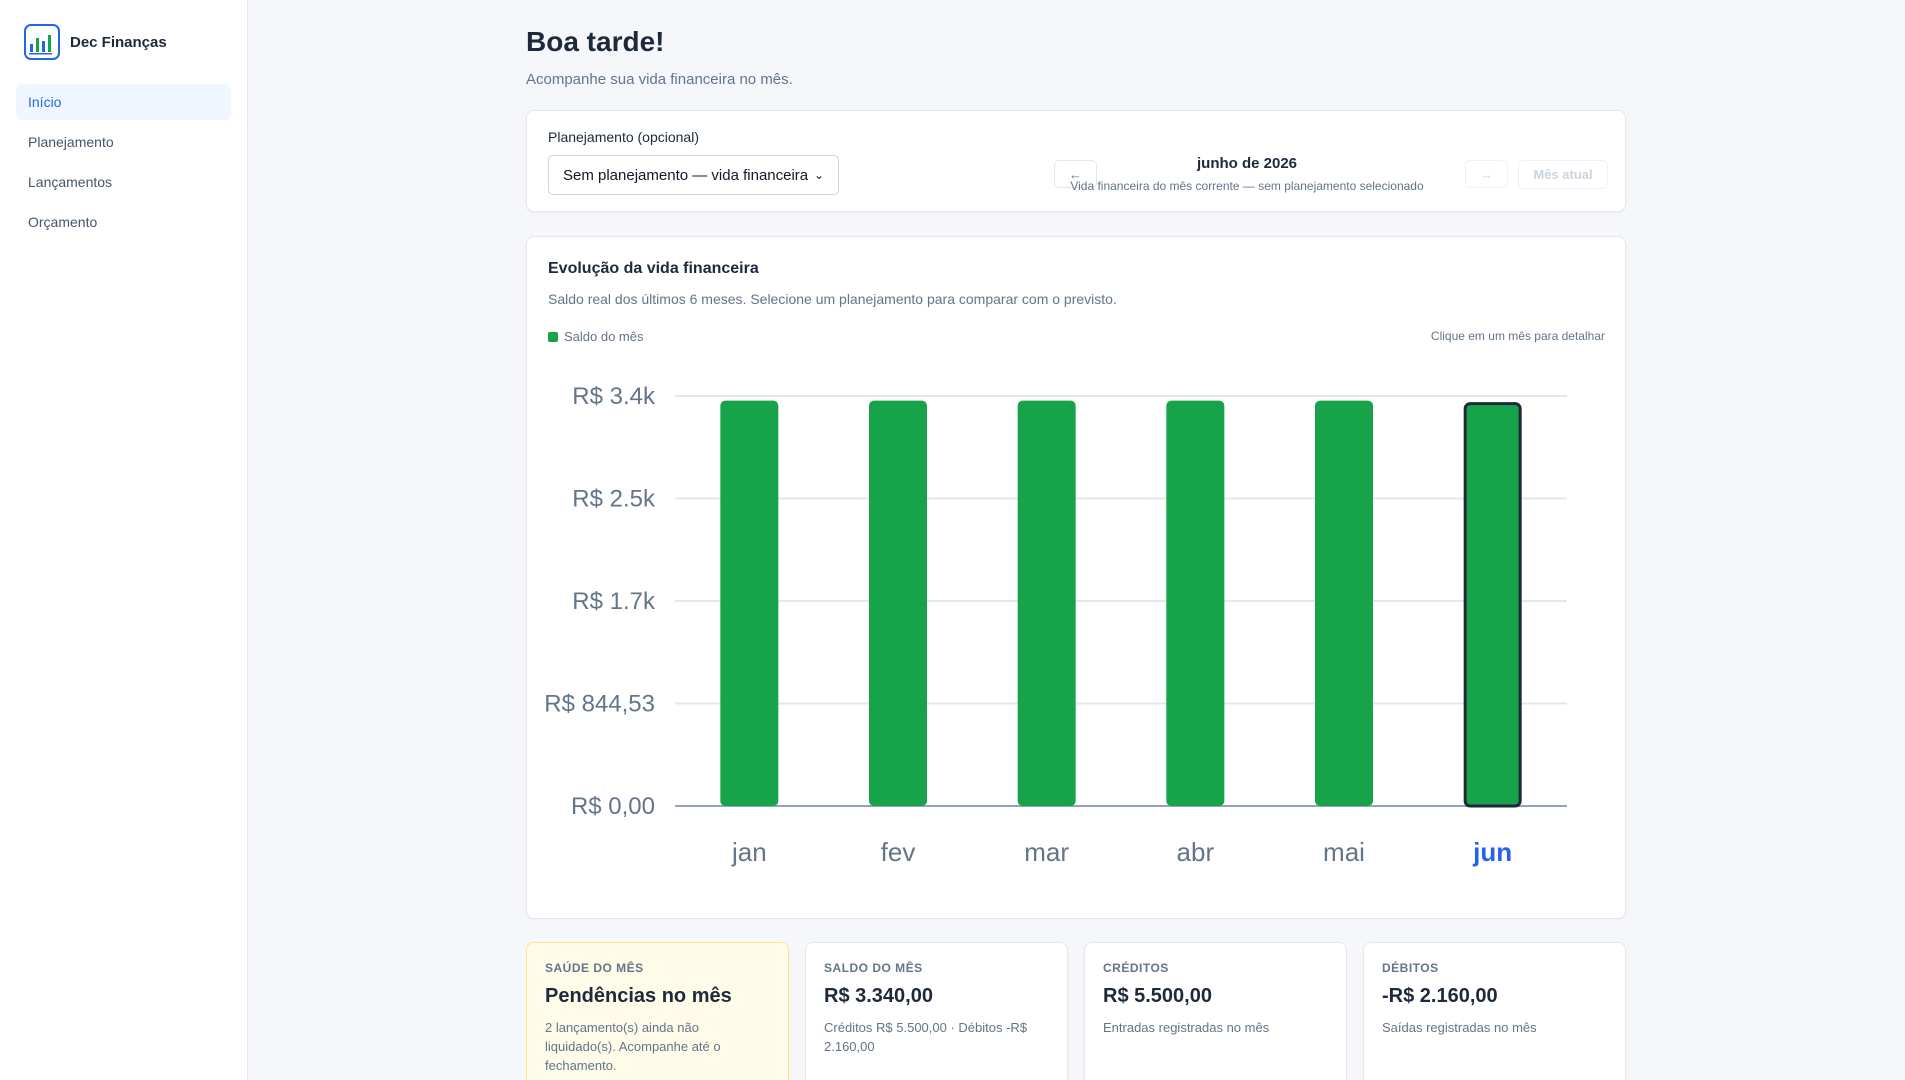  What do you see at coordinates (1492, 605) in the screenshot?
I see `bar-jun` at bounding box center [1492, 605].